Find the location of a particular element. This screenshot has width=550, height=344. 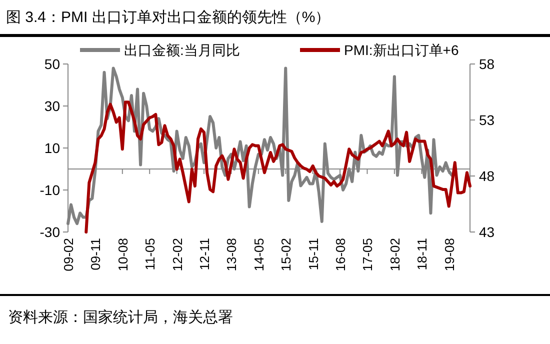

y-tick-label: -30 is located at coordinates (50, 232).